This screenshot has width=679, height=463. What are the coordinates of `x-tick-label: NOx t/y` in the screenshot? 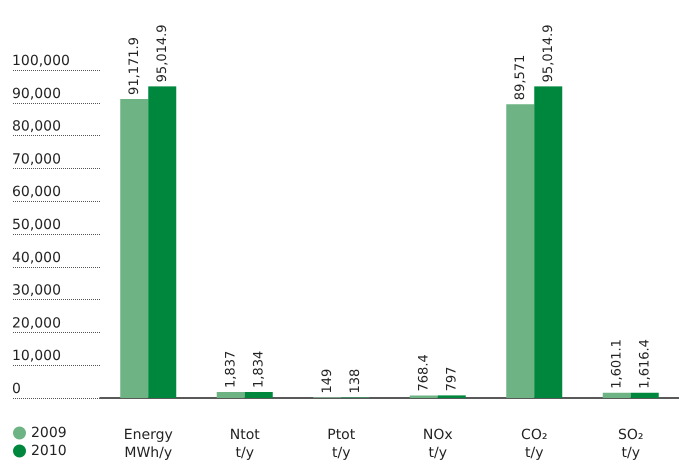 It's located at (437, 444).